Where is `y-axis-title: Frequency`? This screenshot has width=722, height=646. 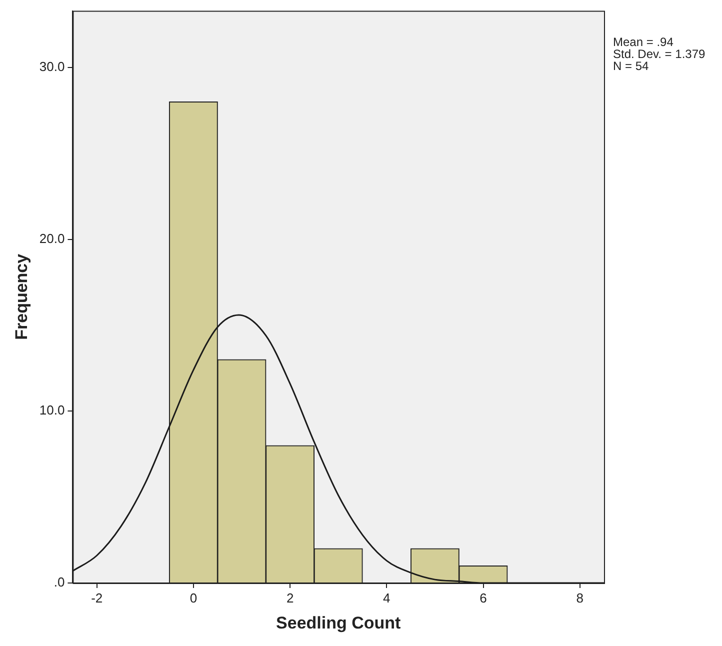
y-axis-title: Frequency is located at coordinates (21, 296).